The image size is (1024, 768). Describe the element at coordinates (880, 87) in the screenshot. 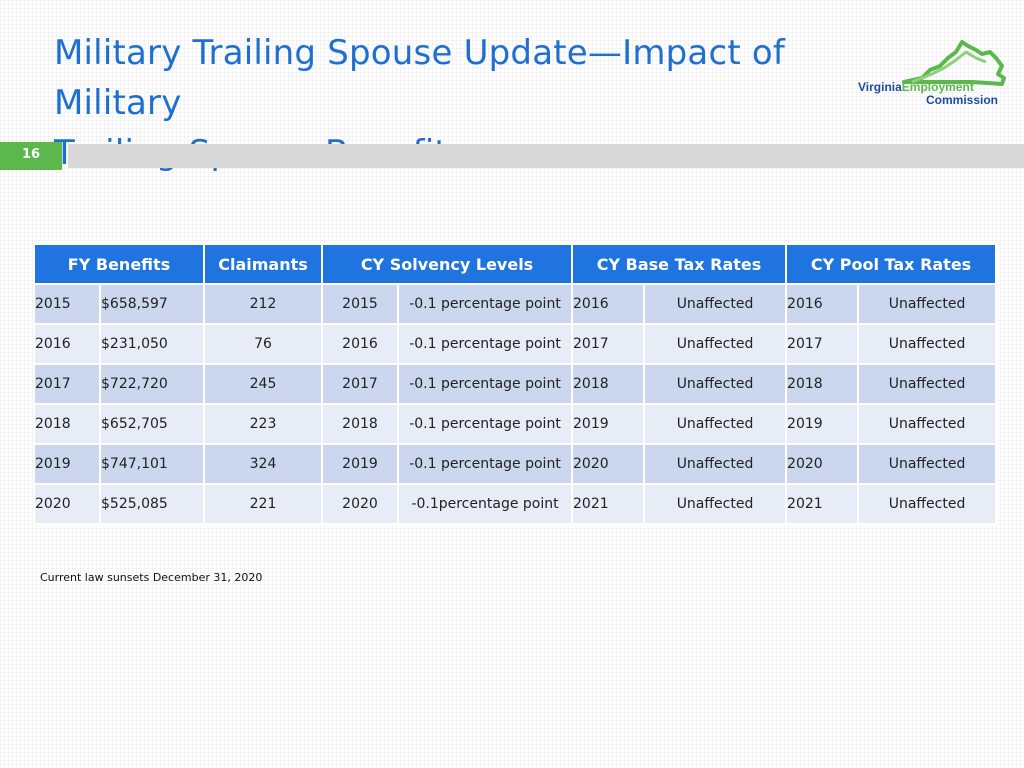

I see `logo-word-virginia: Virginia` at that location.